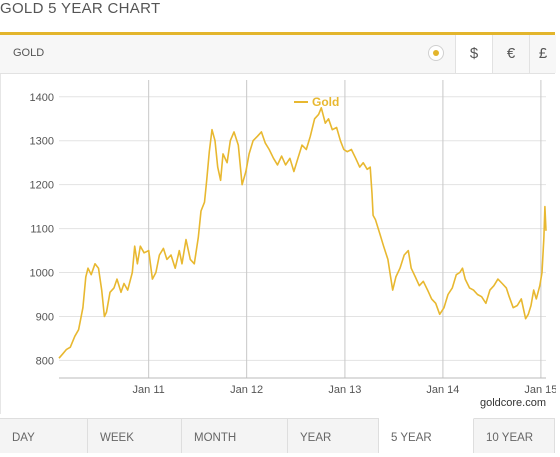  What do you see at coordinates (542, 54) in the screenshot?
I see `currency-gbp-button: £` at bounding box center [542, 54].